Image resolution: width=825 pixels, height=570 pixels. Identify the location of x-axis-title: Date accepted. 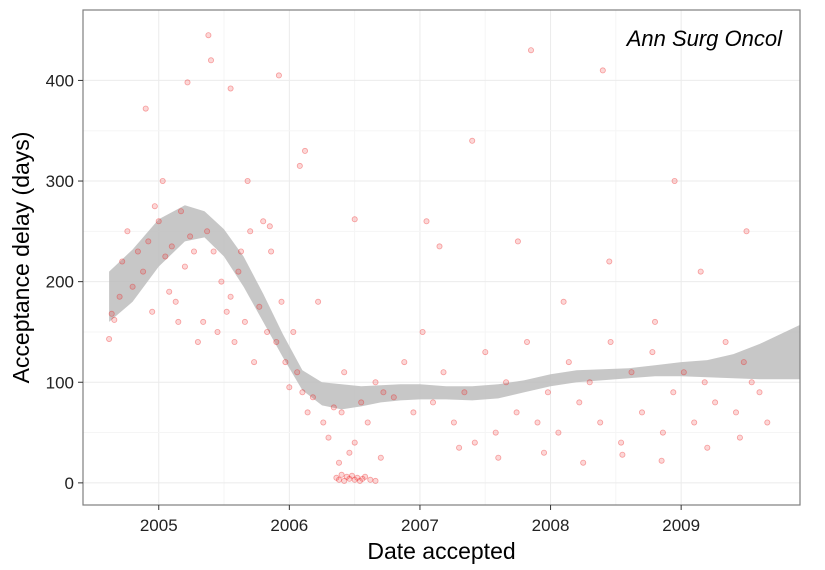
(441, 551).